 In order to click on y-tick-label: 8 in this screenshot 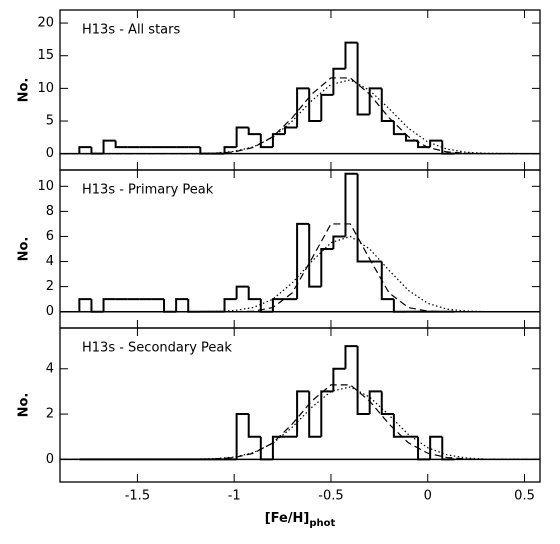, I will do `click(50, 211)`.